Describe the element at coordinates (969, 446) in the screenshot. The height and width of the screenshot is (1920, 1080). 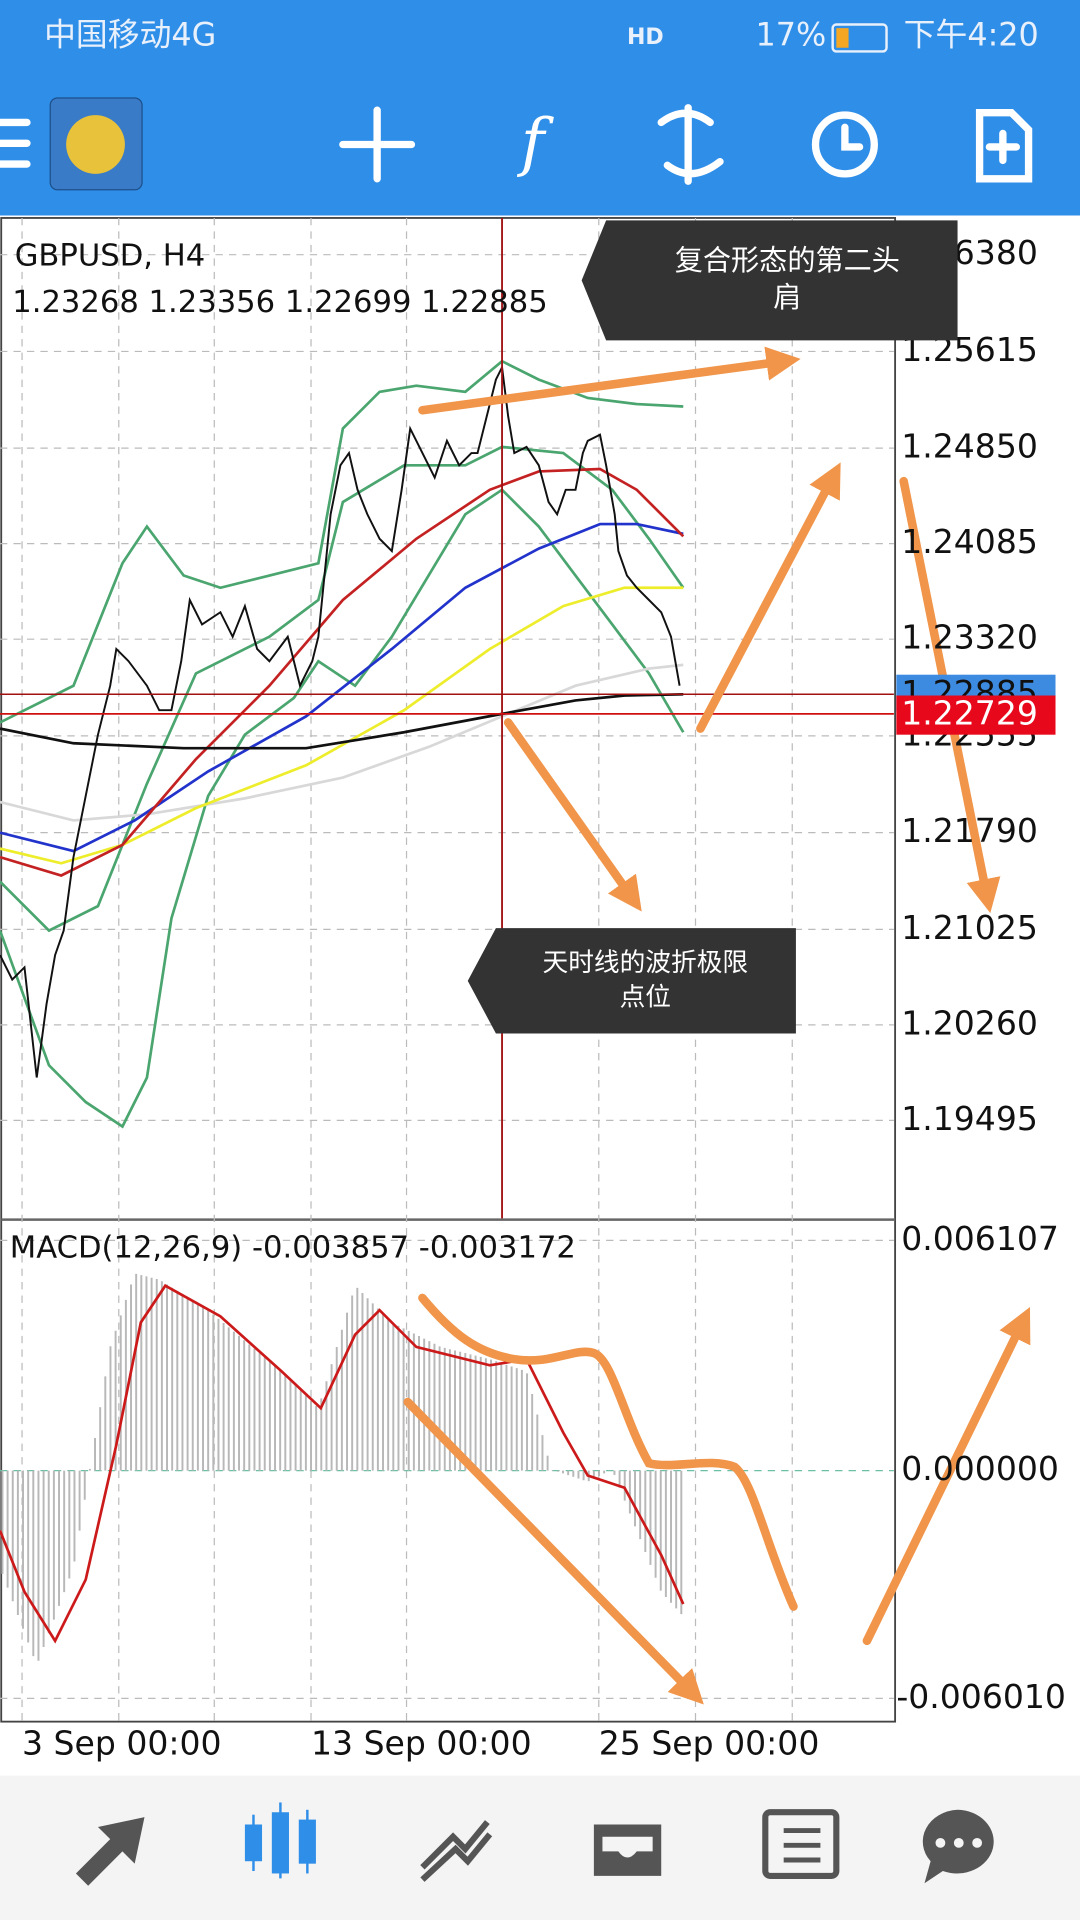
I see `price-label: 1.24850` at that location.